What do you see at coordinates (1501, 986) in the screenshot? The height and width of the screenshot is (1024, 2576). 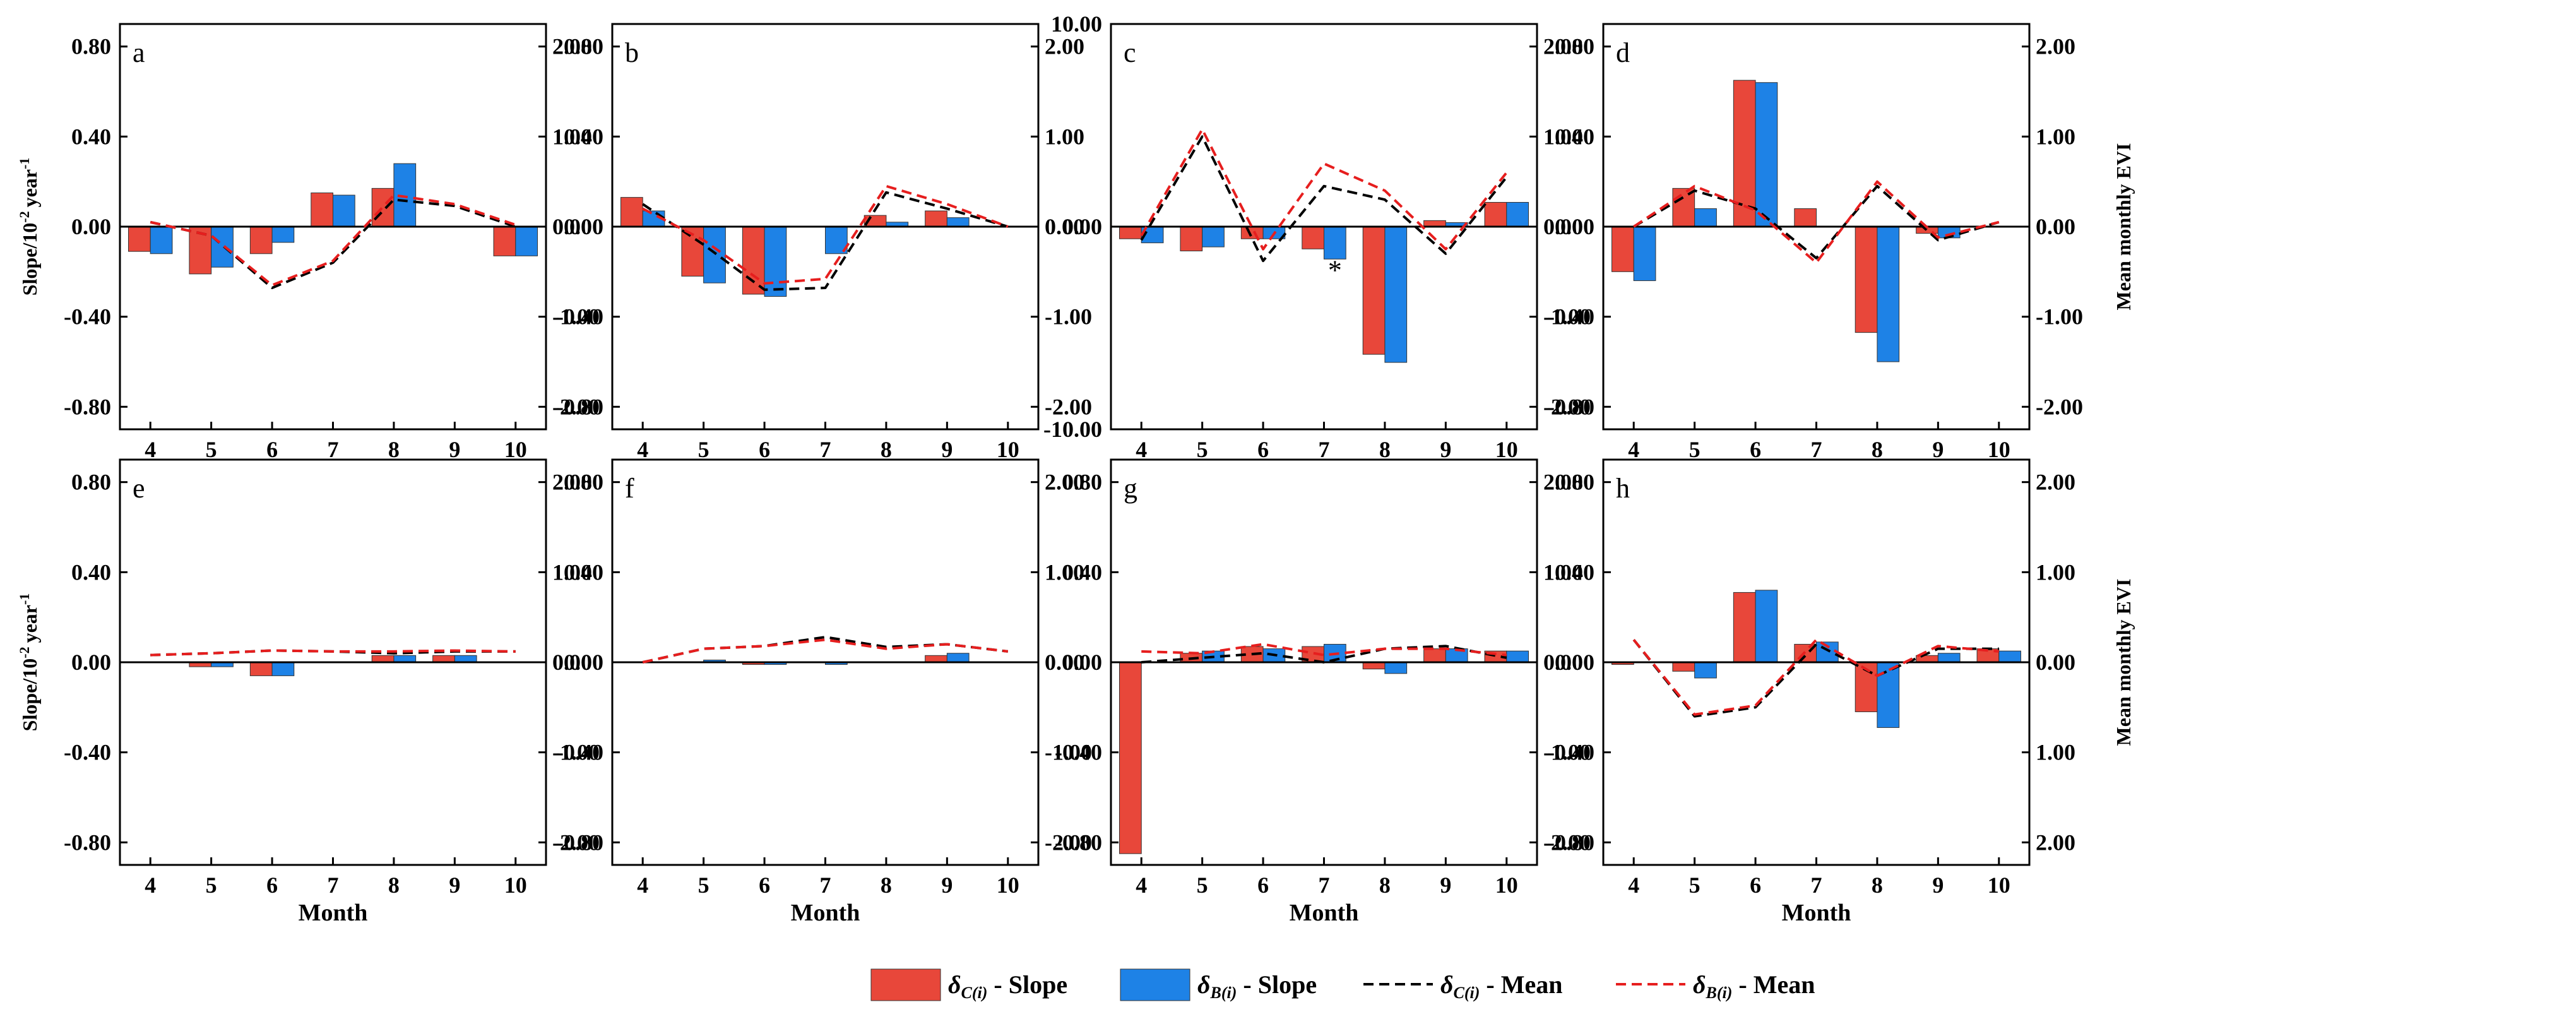 I see `legend-label: δC(i) - Mean` at bounding box center [1501, 986].